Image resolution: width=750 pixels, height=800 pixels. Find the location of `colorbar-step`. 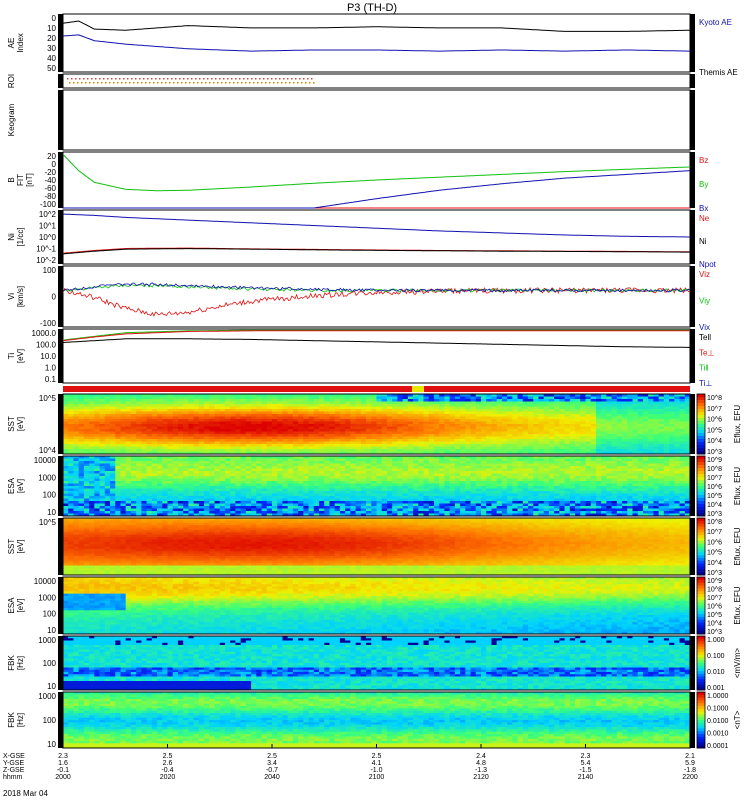

colorbar-step is located at coordinates (701, 411).